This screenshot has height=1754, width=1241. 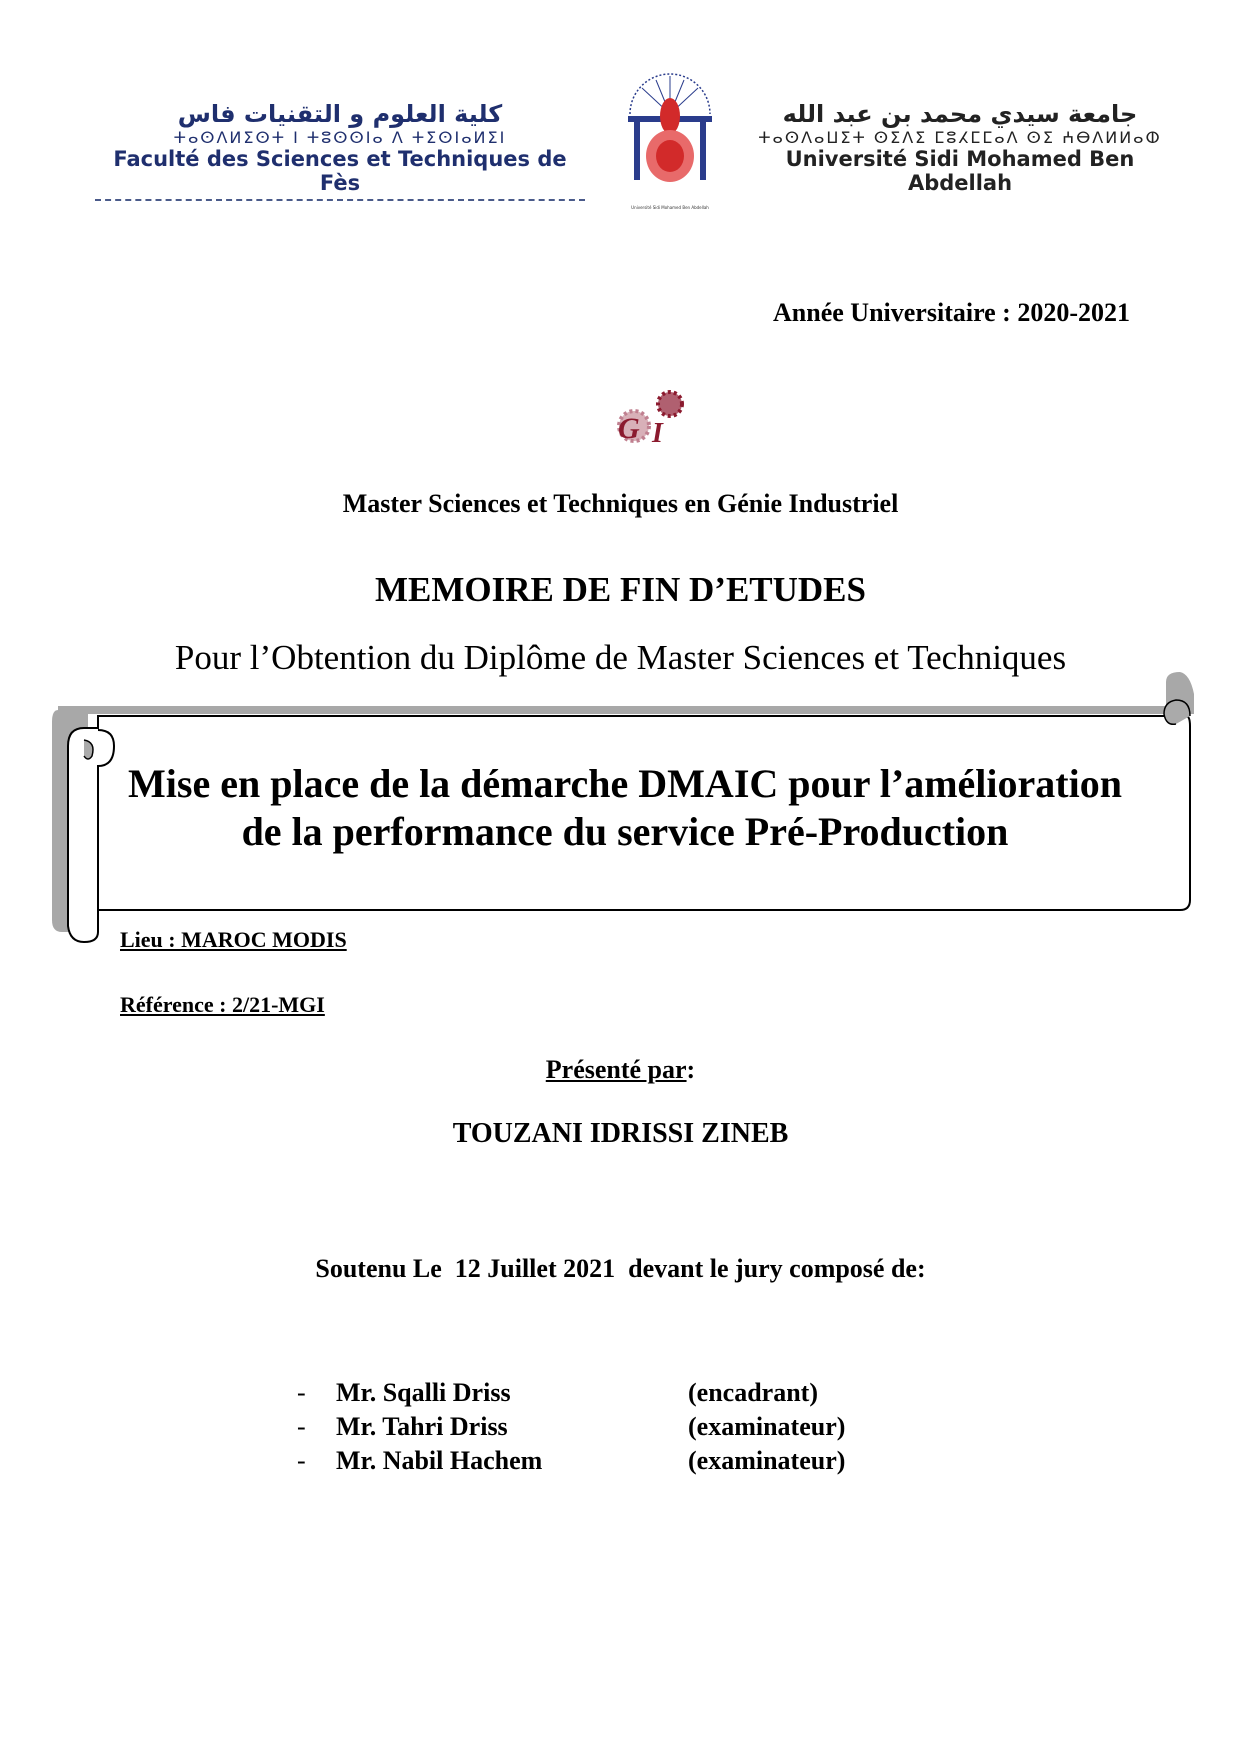 I want to click on fst-tifinagh-name: ⵜⴰⵙⴷⵍⵉⵙⵜ ⵏ ⵜⵓⵙⵙⵏⴰ ⴷ ⵜⵉⵙⵏⴰⵍⵉⵏ, so click(x=340, y=137).